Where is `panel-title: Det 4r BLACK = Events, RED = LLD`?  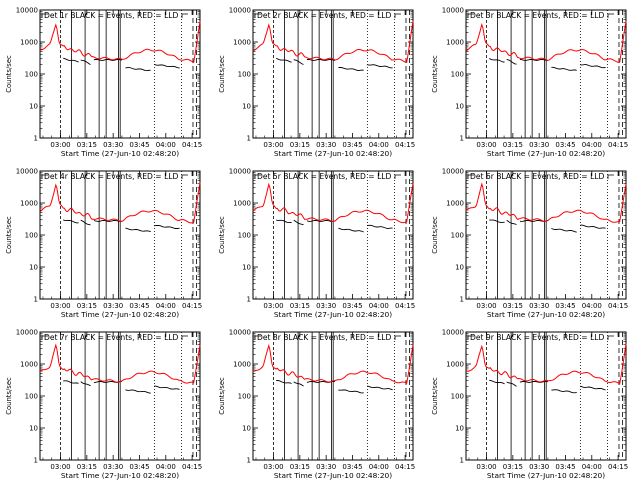
panel-title: Det 4r BLACK = Events, RED = LLD is located at coordinates (111, 176).